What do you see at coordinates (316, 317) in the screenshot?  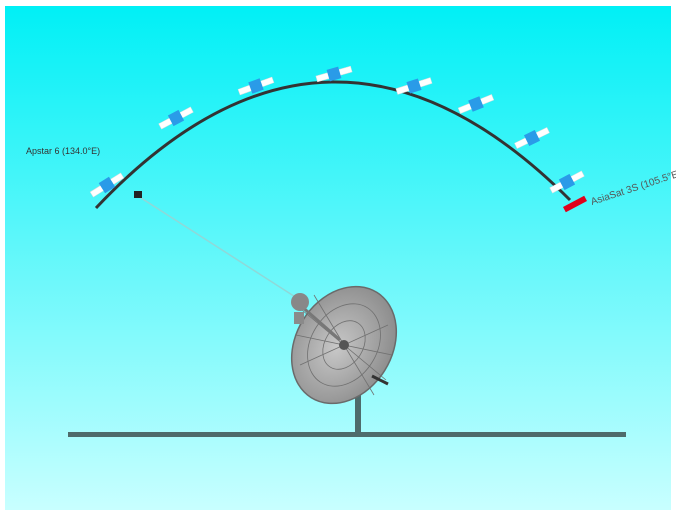 I see `feed-horn` at bounding box center [316, 317].